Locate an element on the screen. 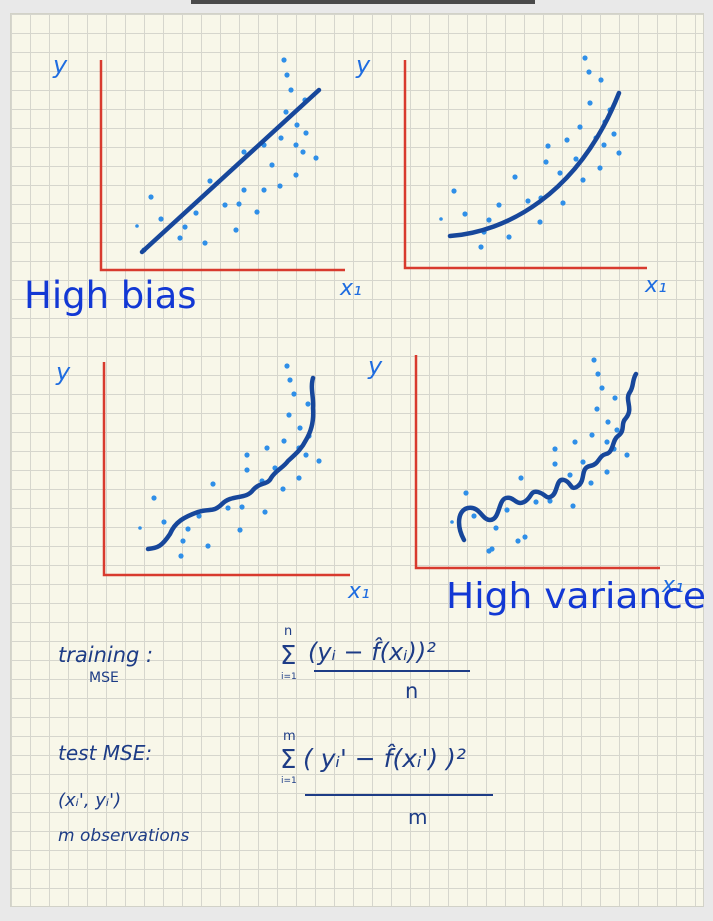 The height and width of the screenshot is (921, 713). training-sum-top: n is located at coordinates (288, 631).